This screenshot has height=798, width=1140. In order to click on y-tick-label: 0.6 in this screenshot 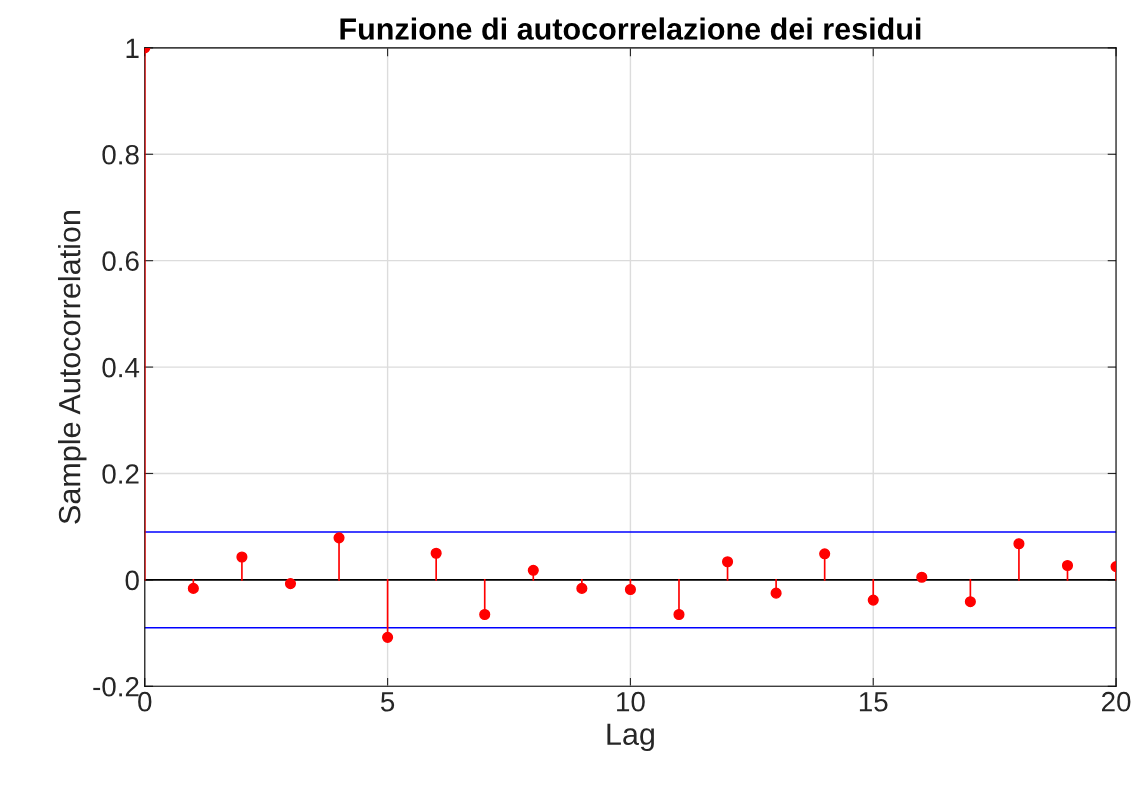, I will do `click(120, 261)`.